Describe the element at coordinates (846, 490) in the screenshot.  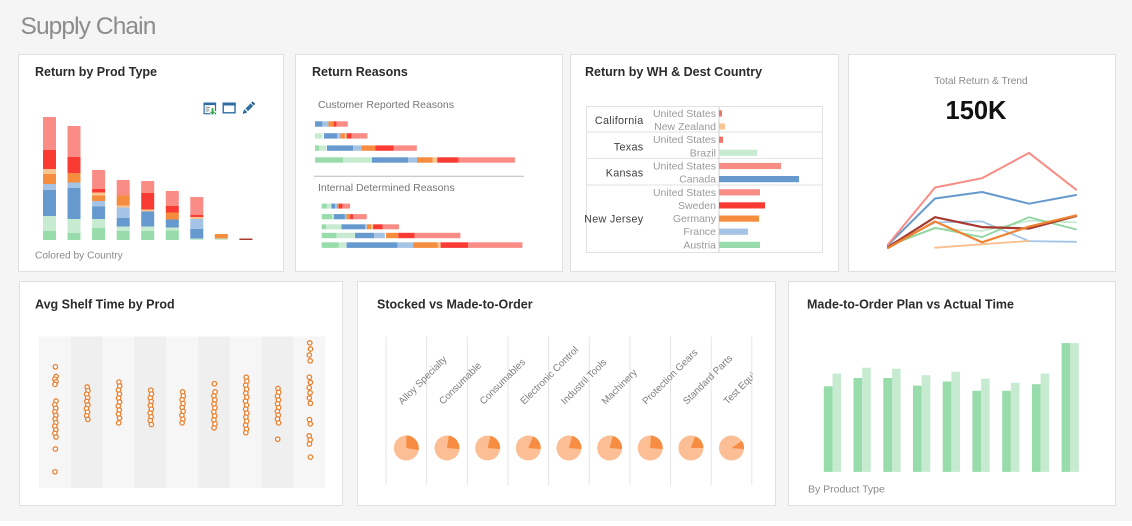
I see `svg-text: By Product Type` at that location.